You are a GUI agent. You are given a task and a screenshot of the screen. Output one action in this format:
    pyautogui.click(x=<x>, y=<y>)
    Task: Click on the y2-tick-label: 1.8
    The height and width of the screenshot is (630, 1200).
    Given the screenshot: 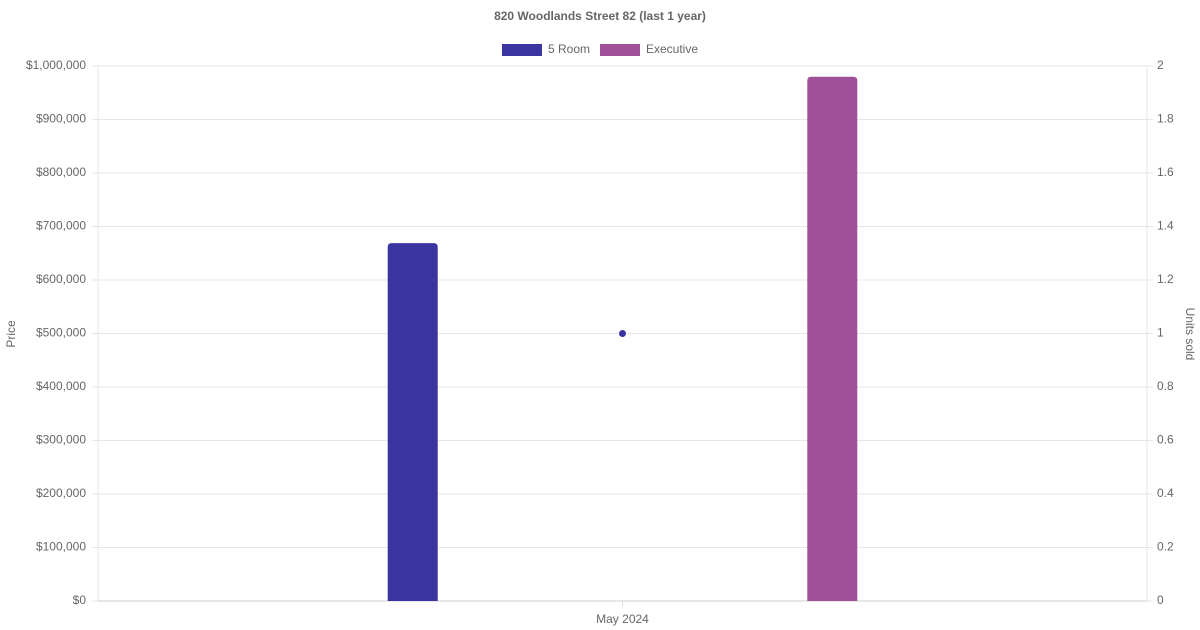 What is the action you would take?
    pyautogui.click(x=1165, y=119)
    